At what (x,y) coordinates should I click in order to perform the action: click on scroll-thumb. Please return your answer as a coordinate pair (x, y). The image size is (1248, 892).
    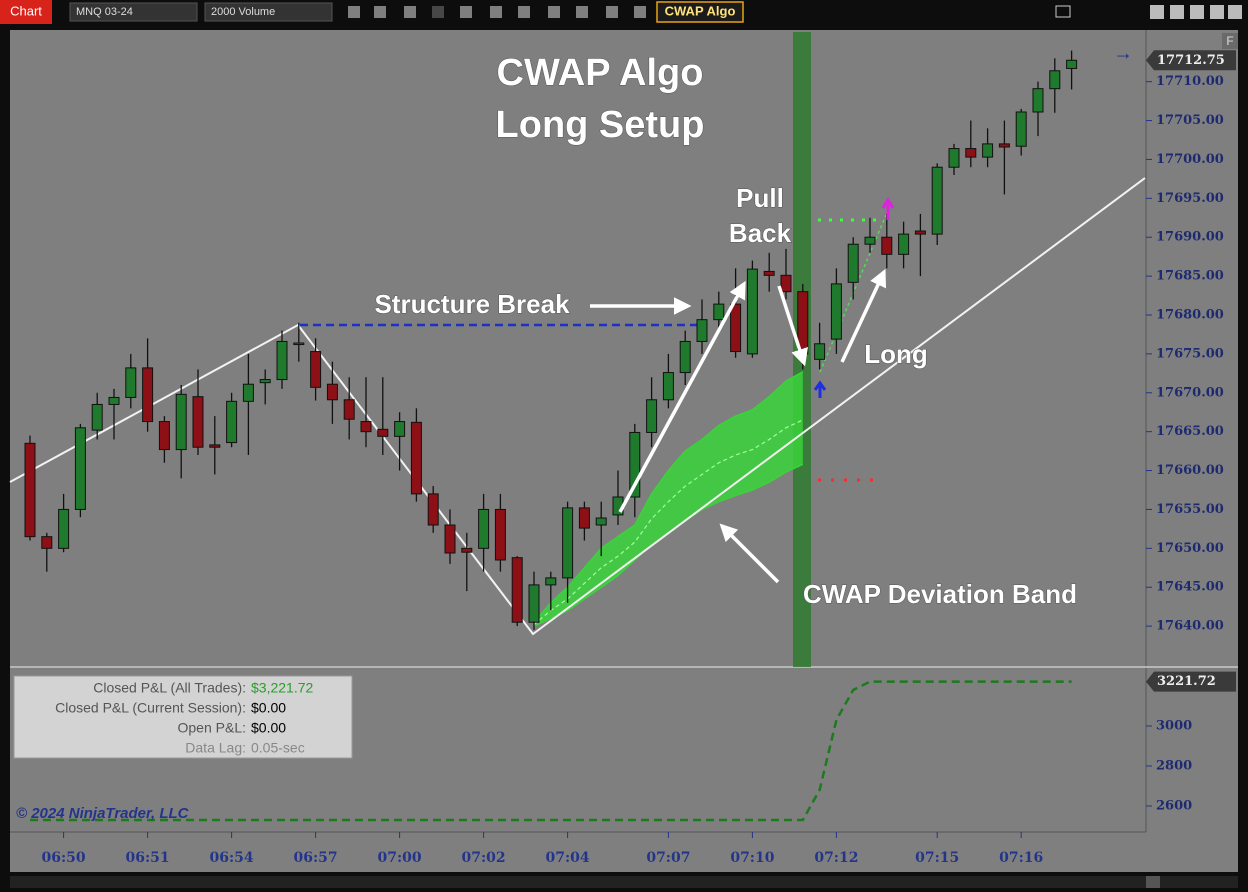
    Looking at the image, I should click on (1153, 882).